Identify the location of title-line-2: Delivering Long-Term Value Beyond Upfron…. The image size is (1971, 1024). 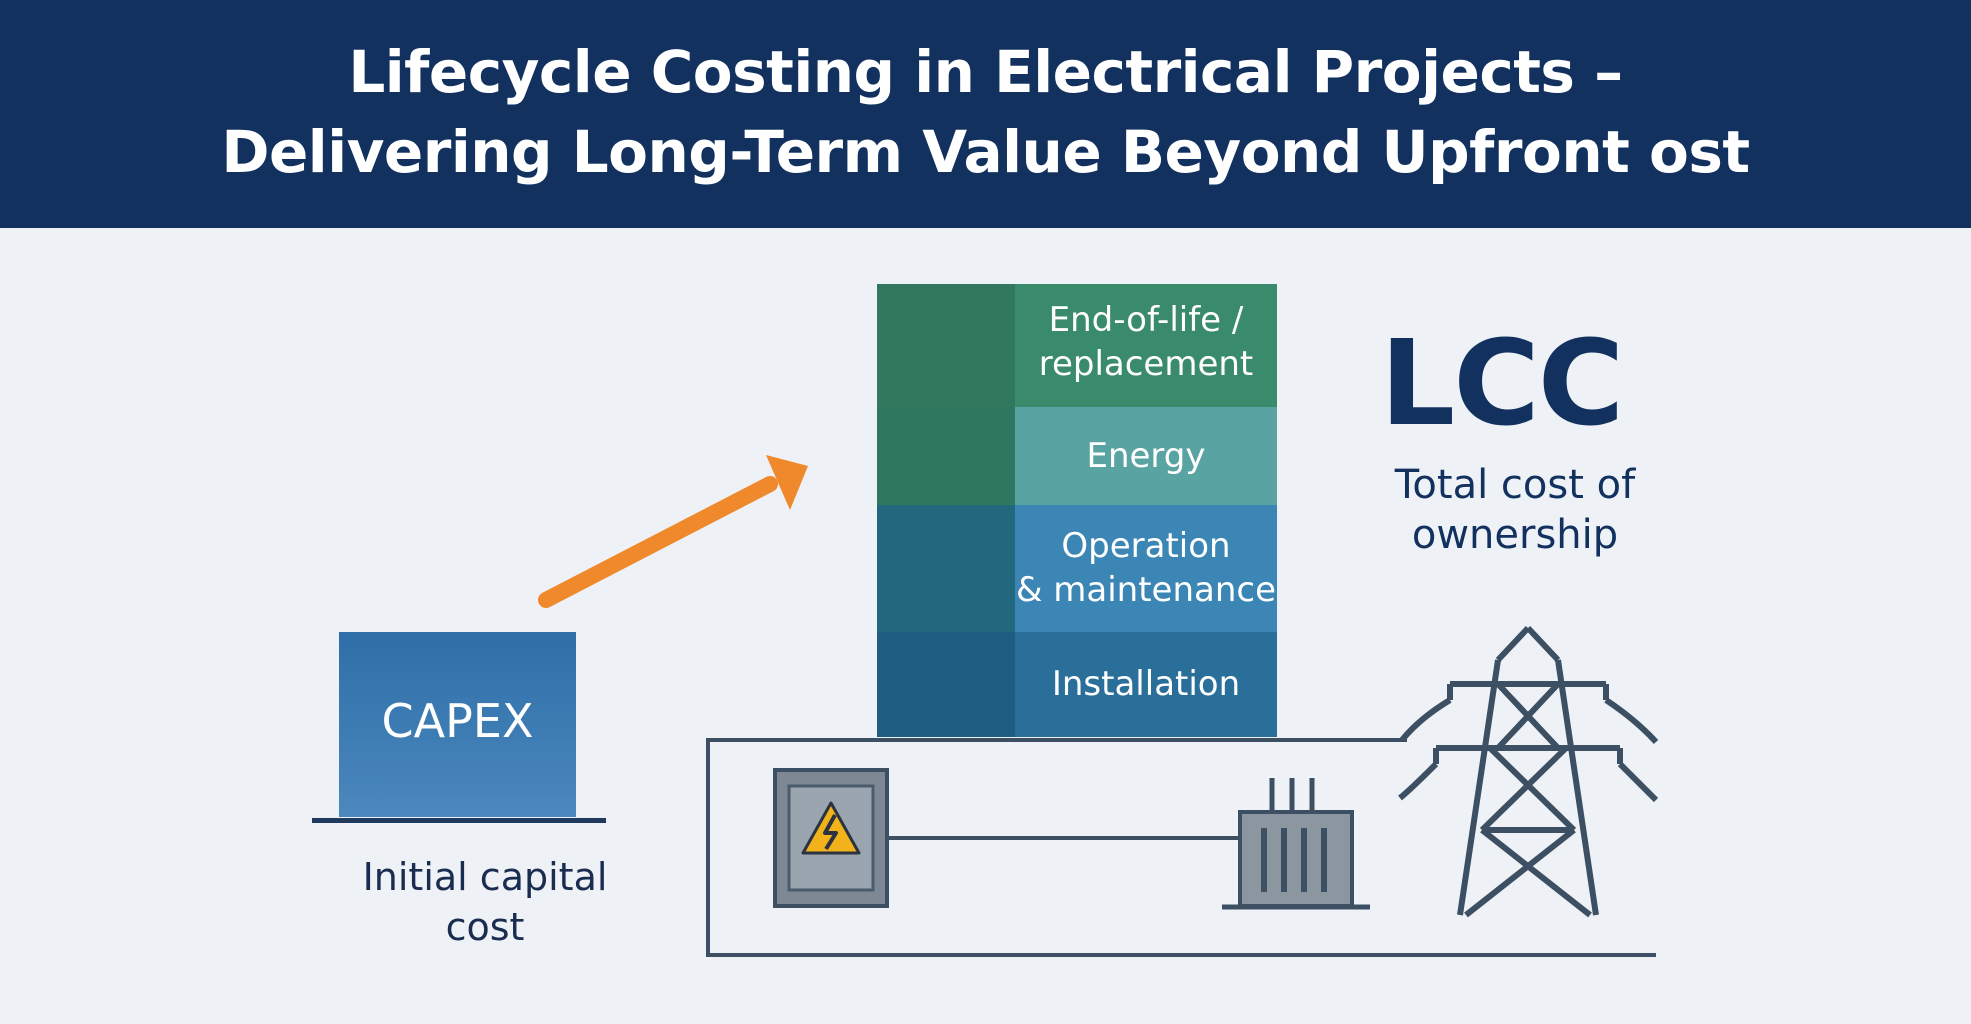
(985, 152).